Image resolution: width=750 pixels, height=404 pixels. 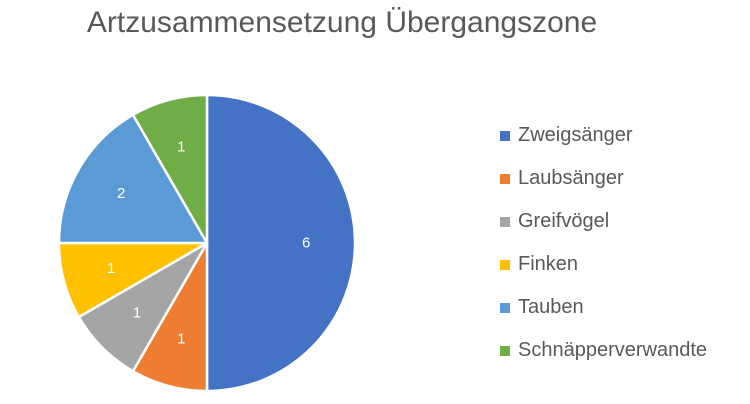 I want to click on pie-slice-schnaepperverwandte, so click(x=170, y=169).